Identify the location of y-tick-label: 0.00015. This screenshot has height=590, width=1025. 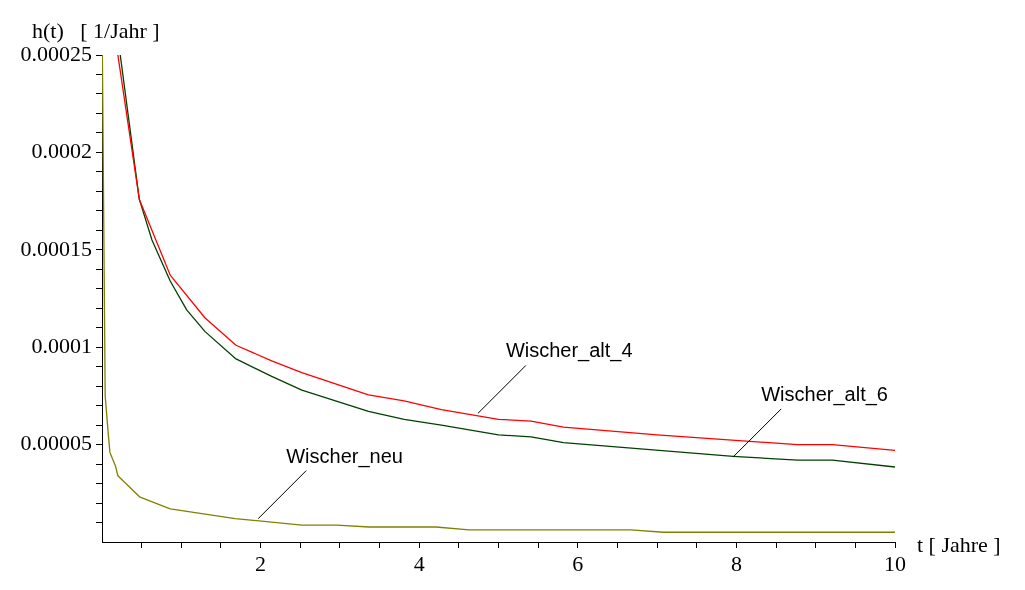
(56, 248).